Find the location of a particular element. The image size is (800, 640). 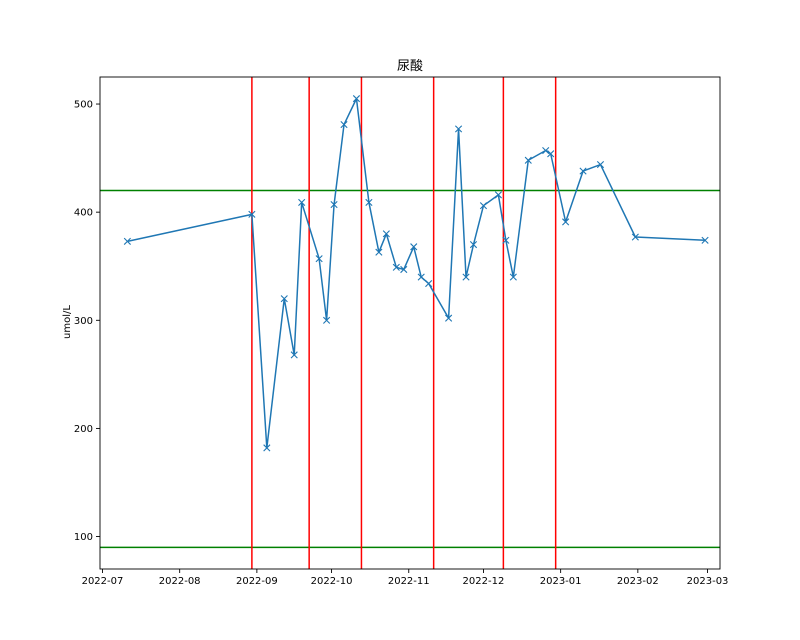

y-tick-label: 300 is located at coordinates (83, 321).